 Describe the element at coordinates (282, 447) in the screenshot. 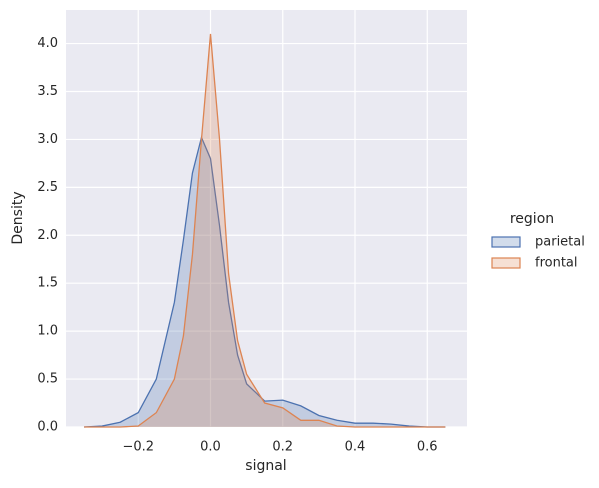

I see `x-tick-label: 0.2` at that location.